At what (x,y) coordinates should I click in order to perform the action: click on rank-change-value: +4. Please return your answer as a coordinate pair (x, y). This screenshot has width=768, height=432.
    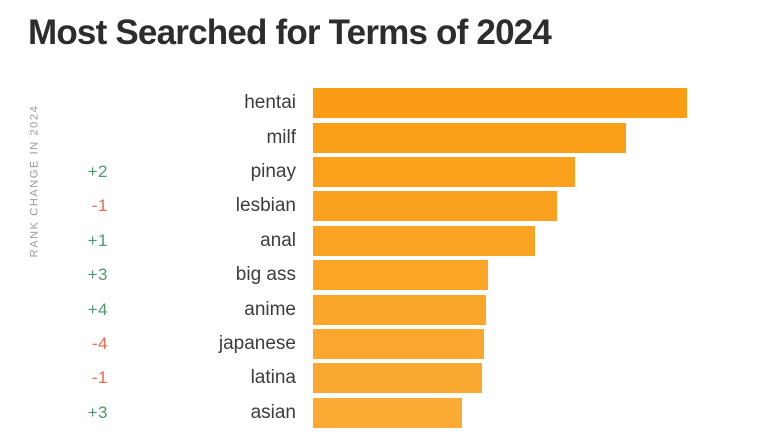
    Looking at the image, I should click on (97, 309).